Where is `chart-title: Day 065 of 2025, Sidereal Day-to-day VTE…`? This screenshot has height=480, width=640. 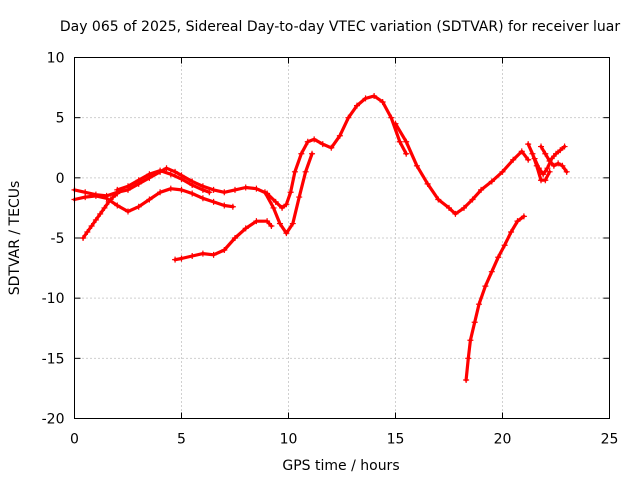
chart-title: Day 065 of 2025, Sidereal Day-to-day VTE… is located at coordinates (340, 27).